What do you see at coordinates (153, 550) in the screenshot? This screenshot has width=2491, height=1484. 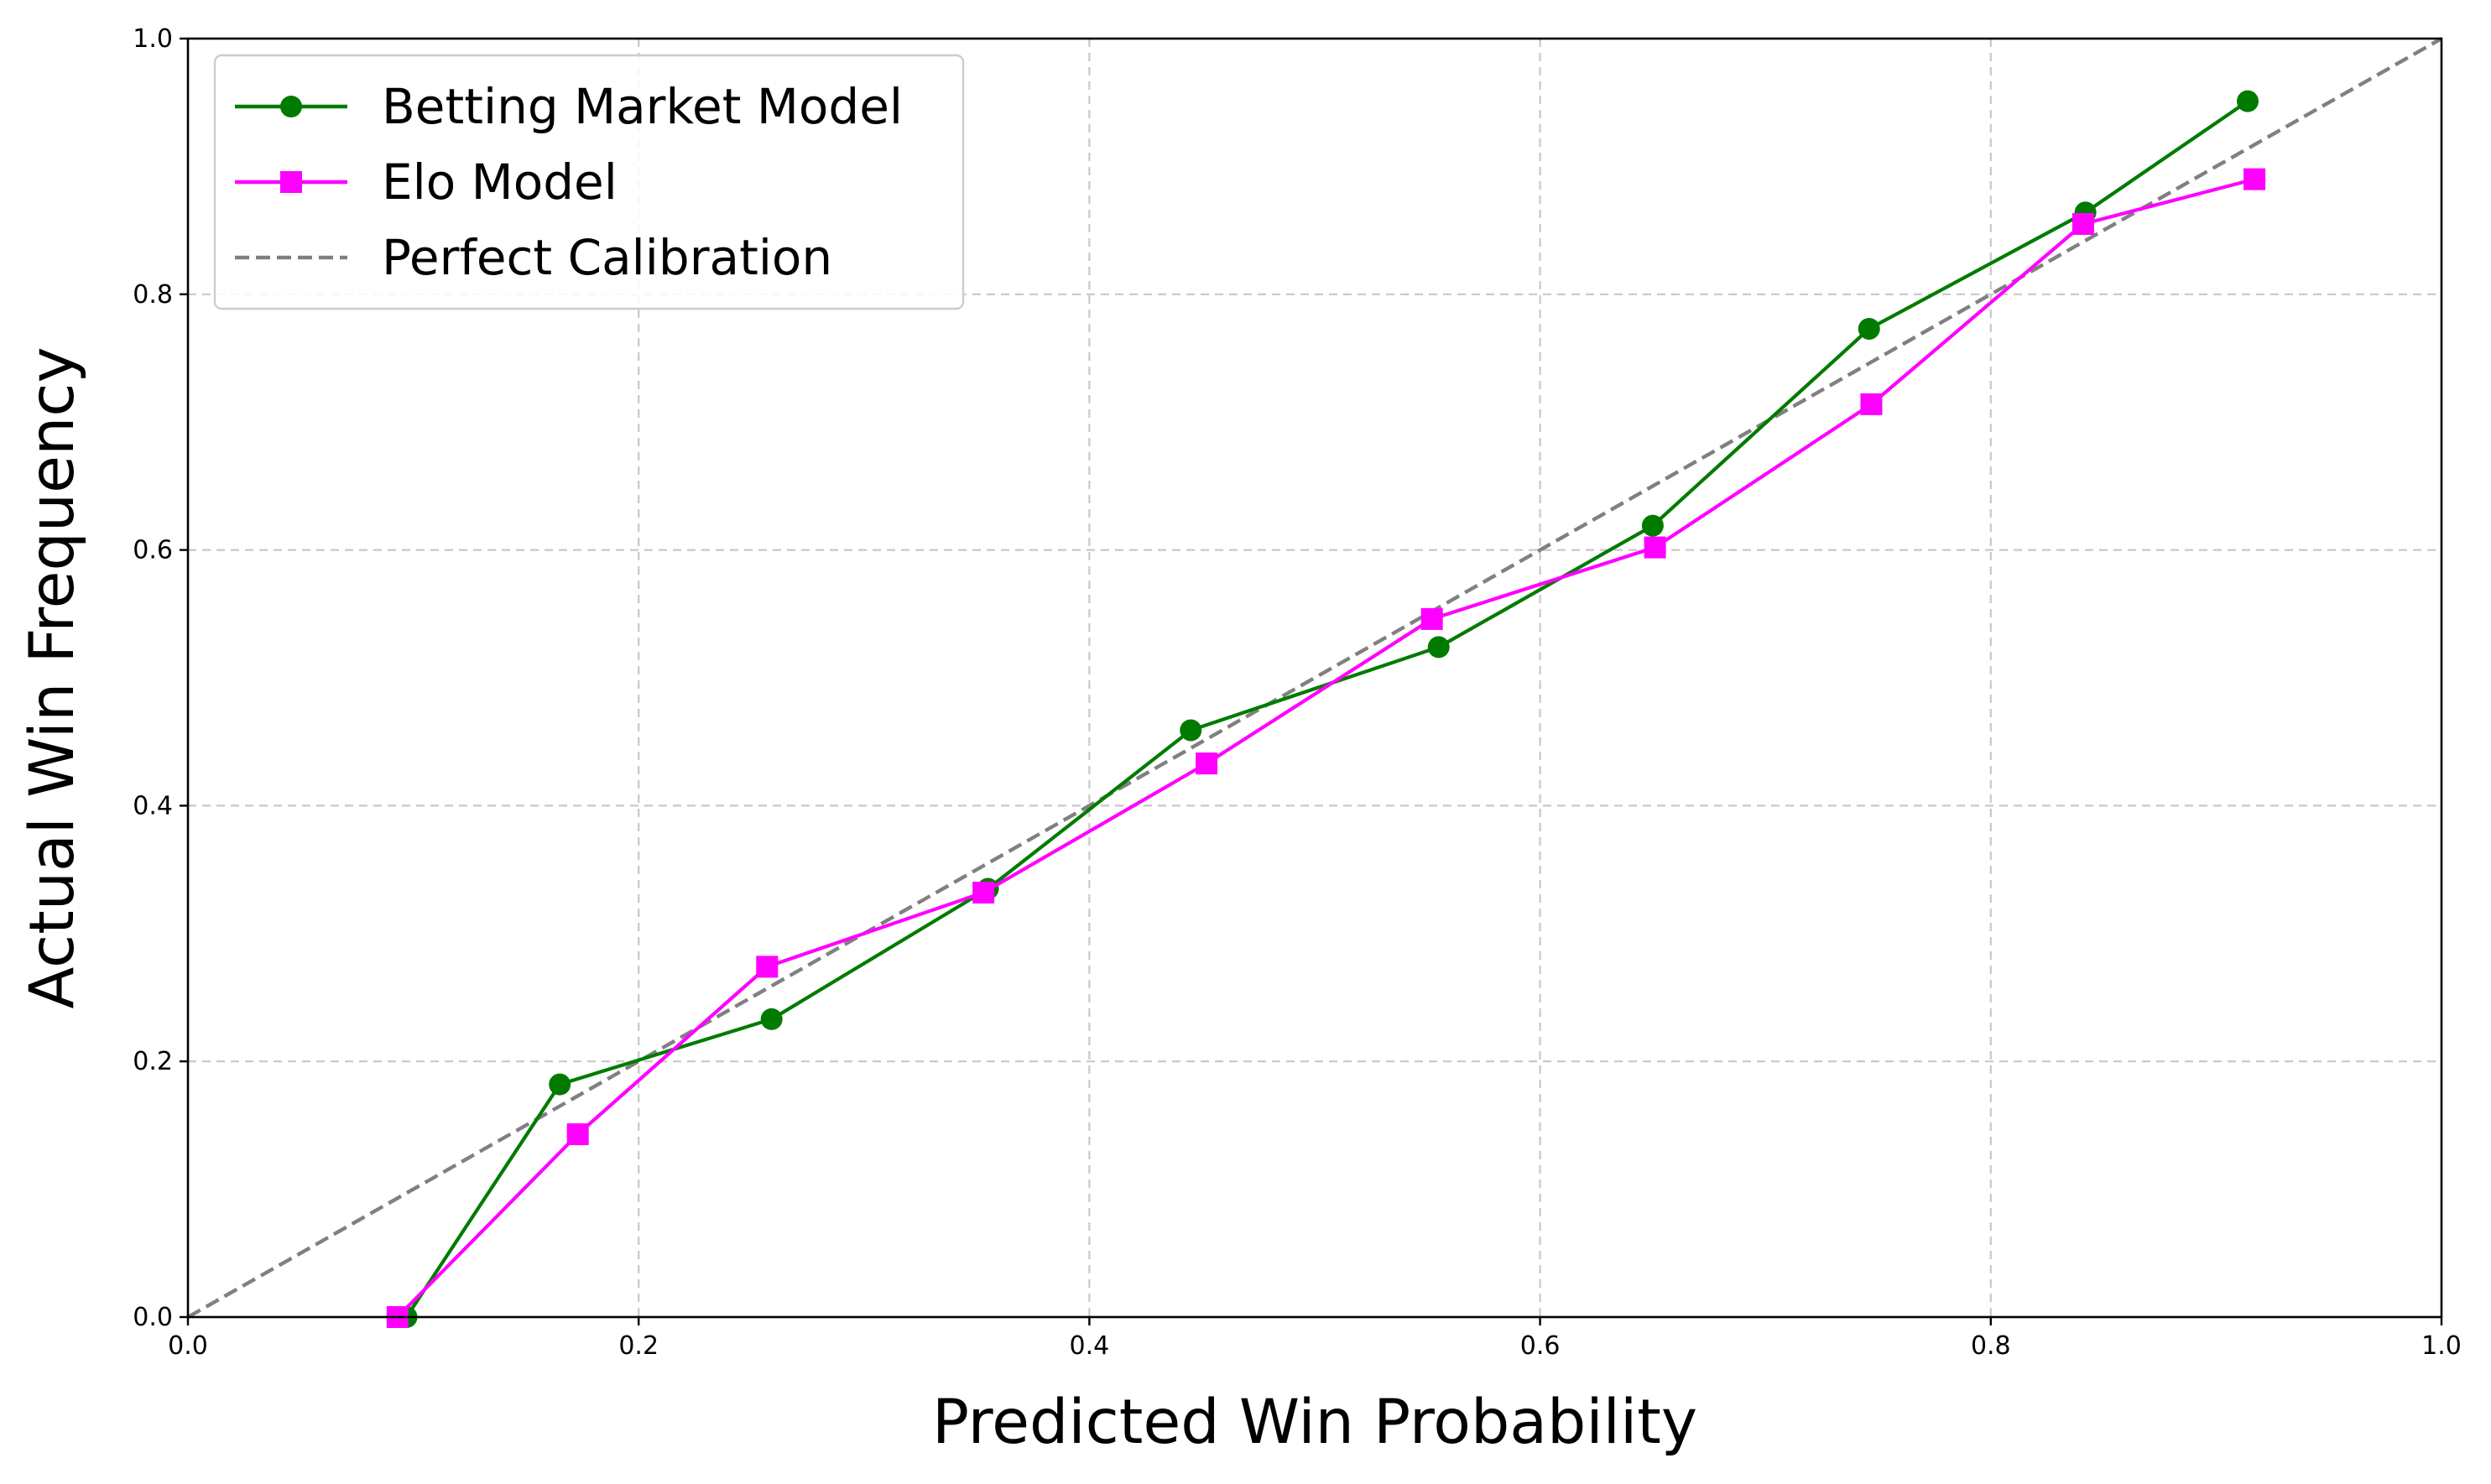 I see `y-tick-label: 0.6` at bounding box center [153, 550].